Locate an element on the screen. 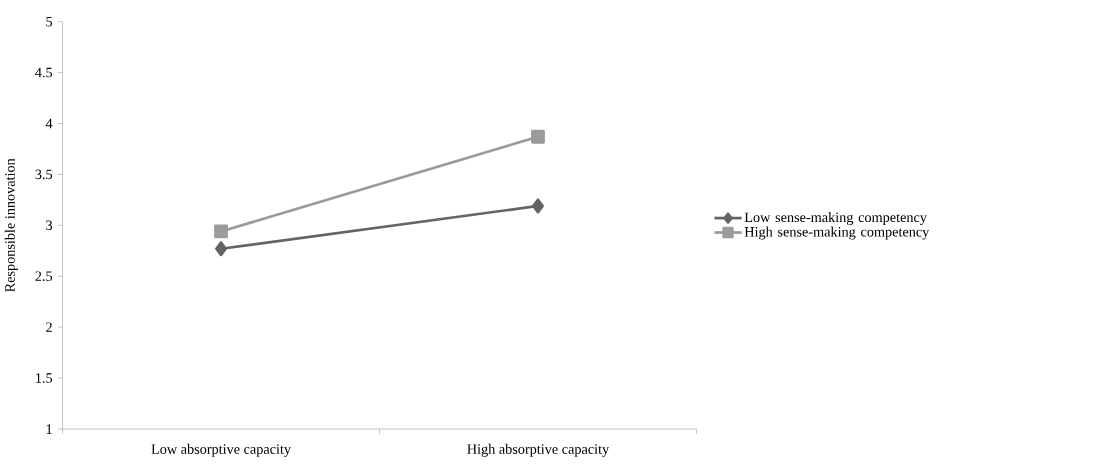 This screenshot has height=471, width=1118. legend-label: High sense-making competency is located at coordinates (837, 233).